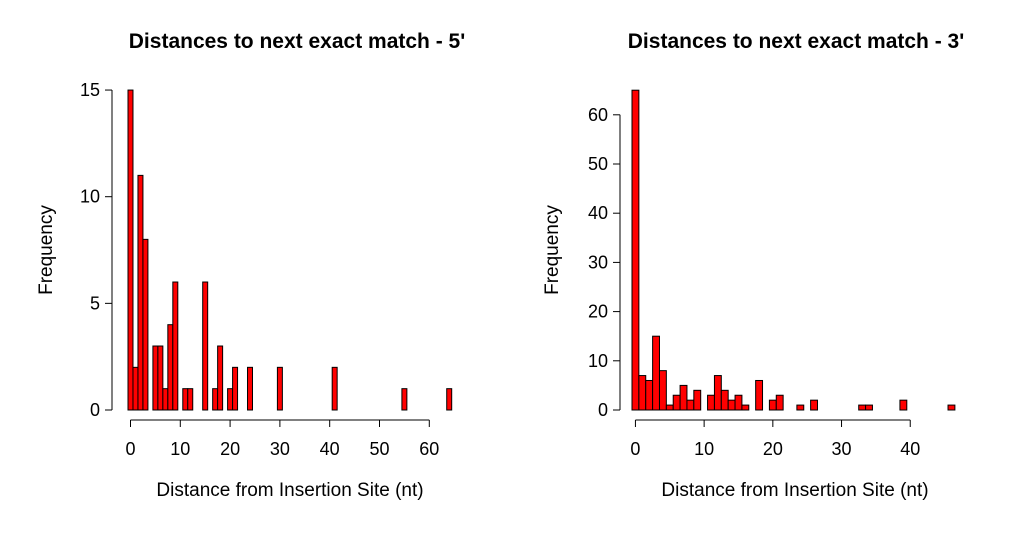 This screenshot has height=537, width=1009. What do you see at coordinates (598, 262) in the screenshot?
I see `y-tick-label: 30` at bounding box center [598, 262].